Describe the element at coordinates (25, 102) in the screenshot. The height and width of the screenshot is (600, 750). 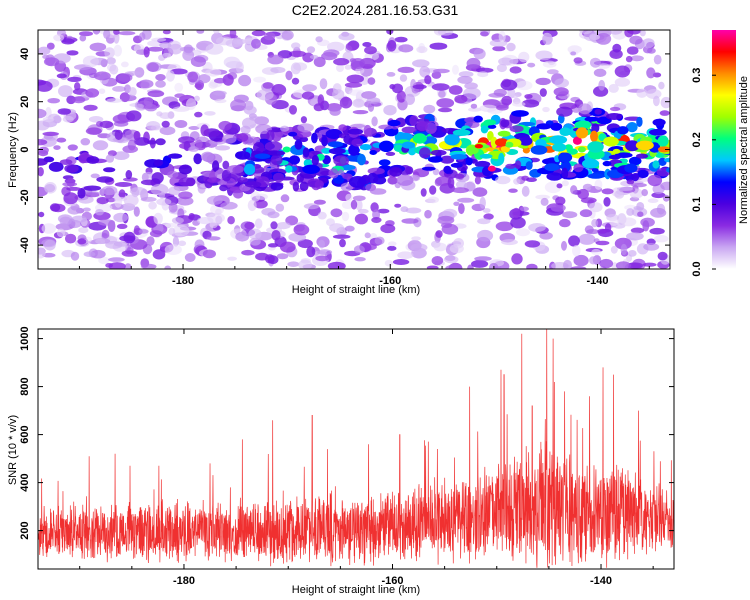
I see `y-tick-label: 20` at that location.